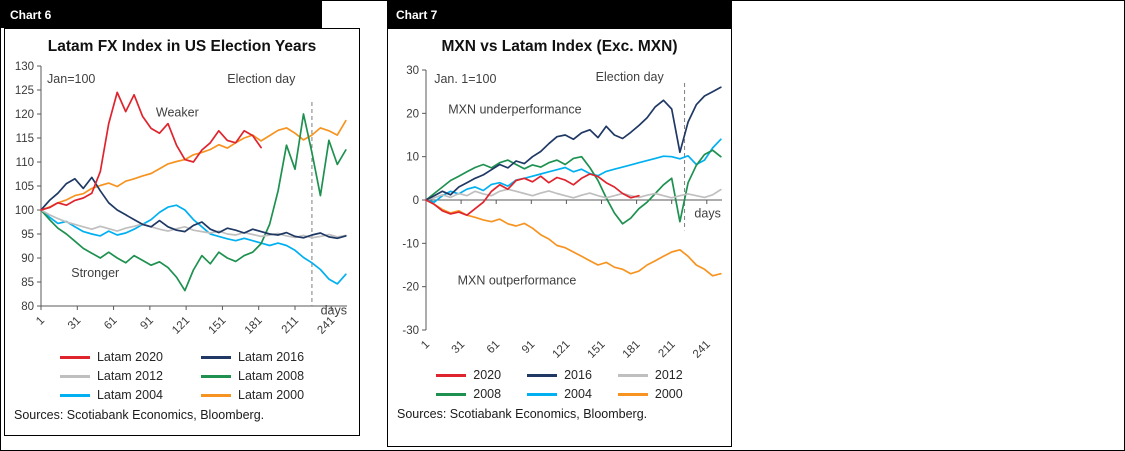 The image size is (1125, 451). Describe the element at coordinates (451, 375) in the screenshot. I see `legend-swatch-2020` at that location.